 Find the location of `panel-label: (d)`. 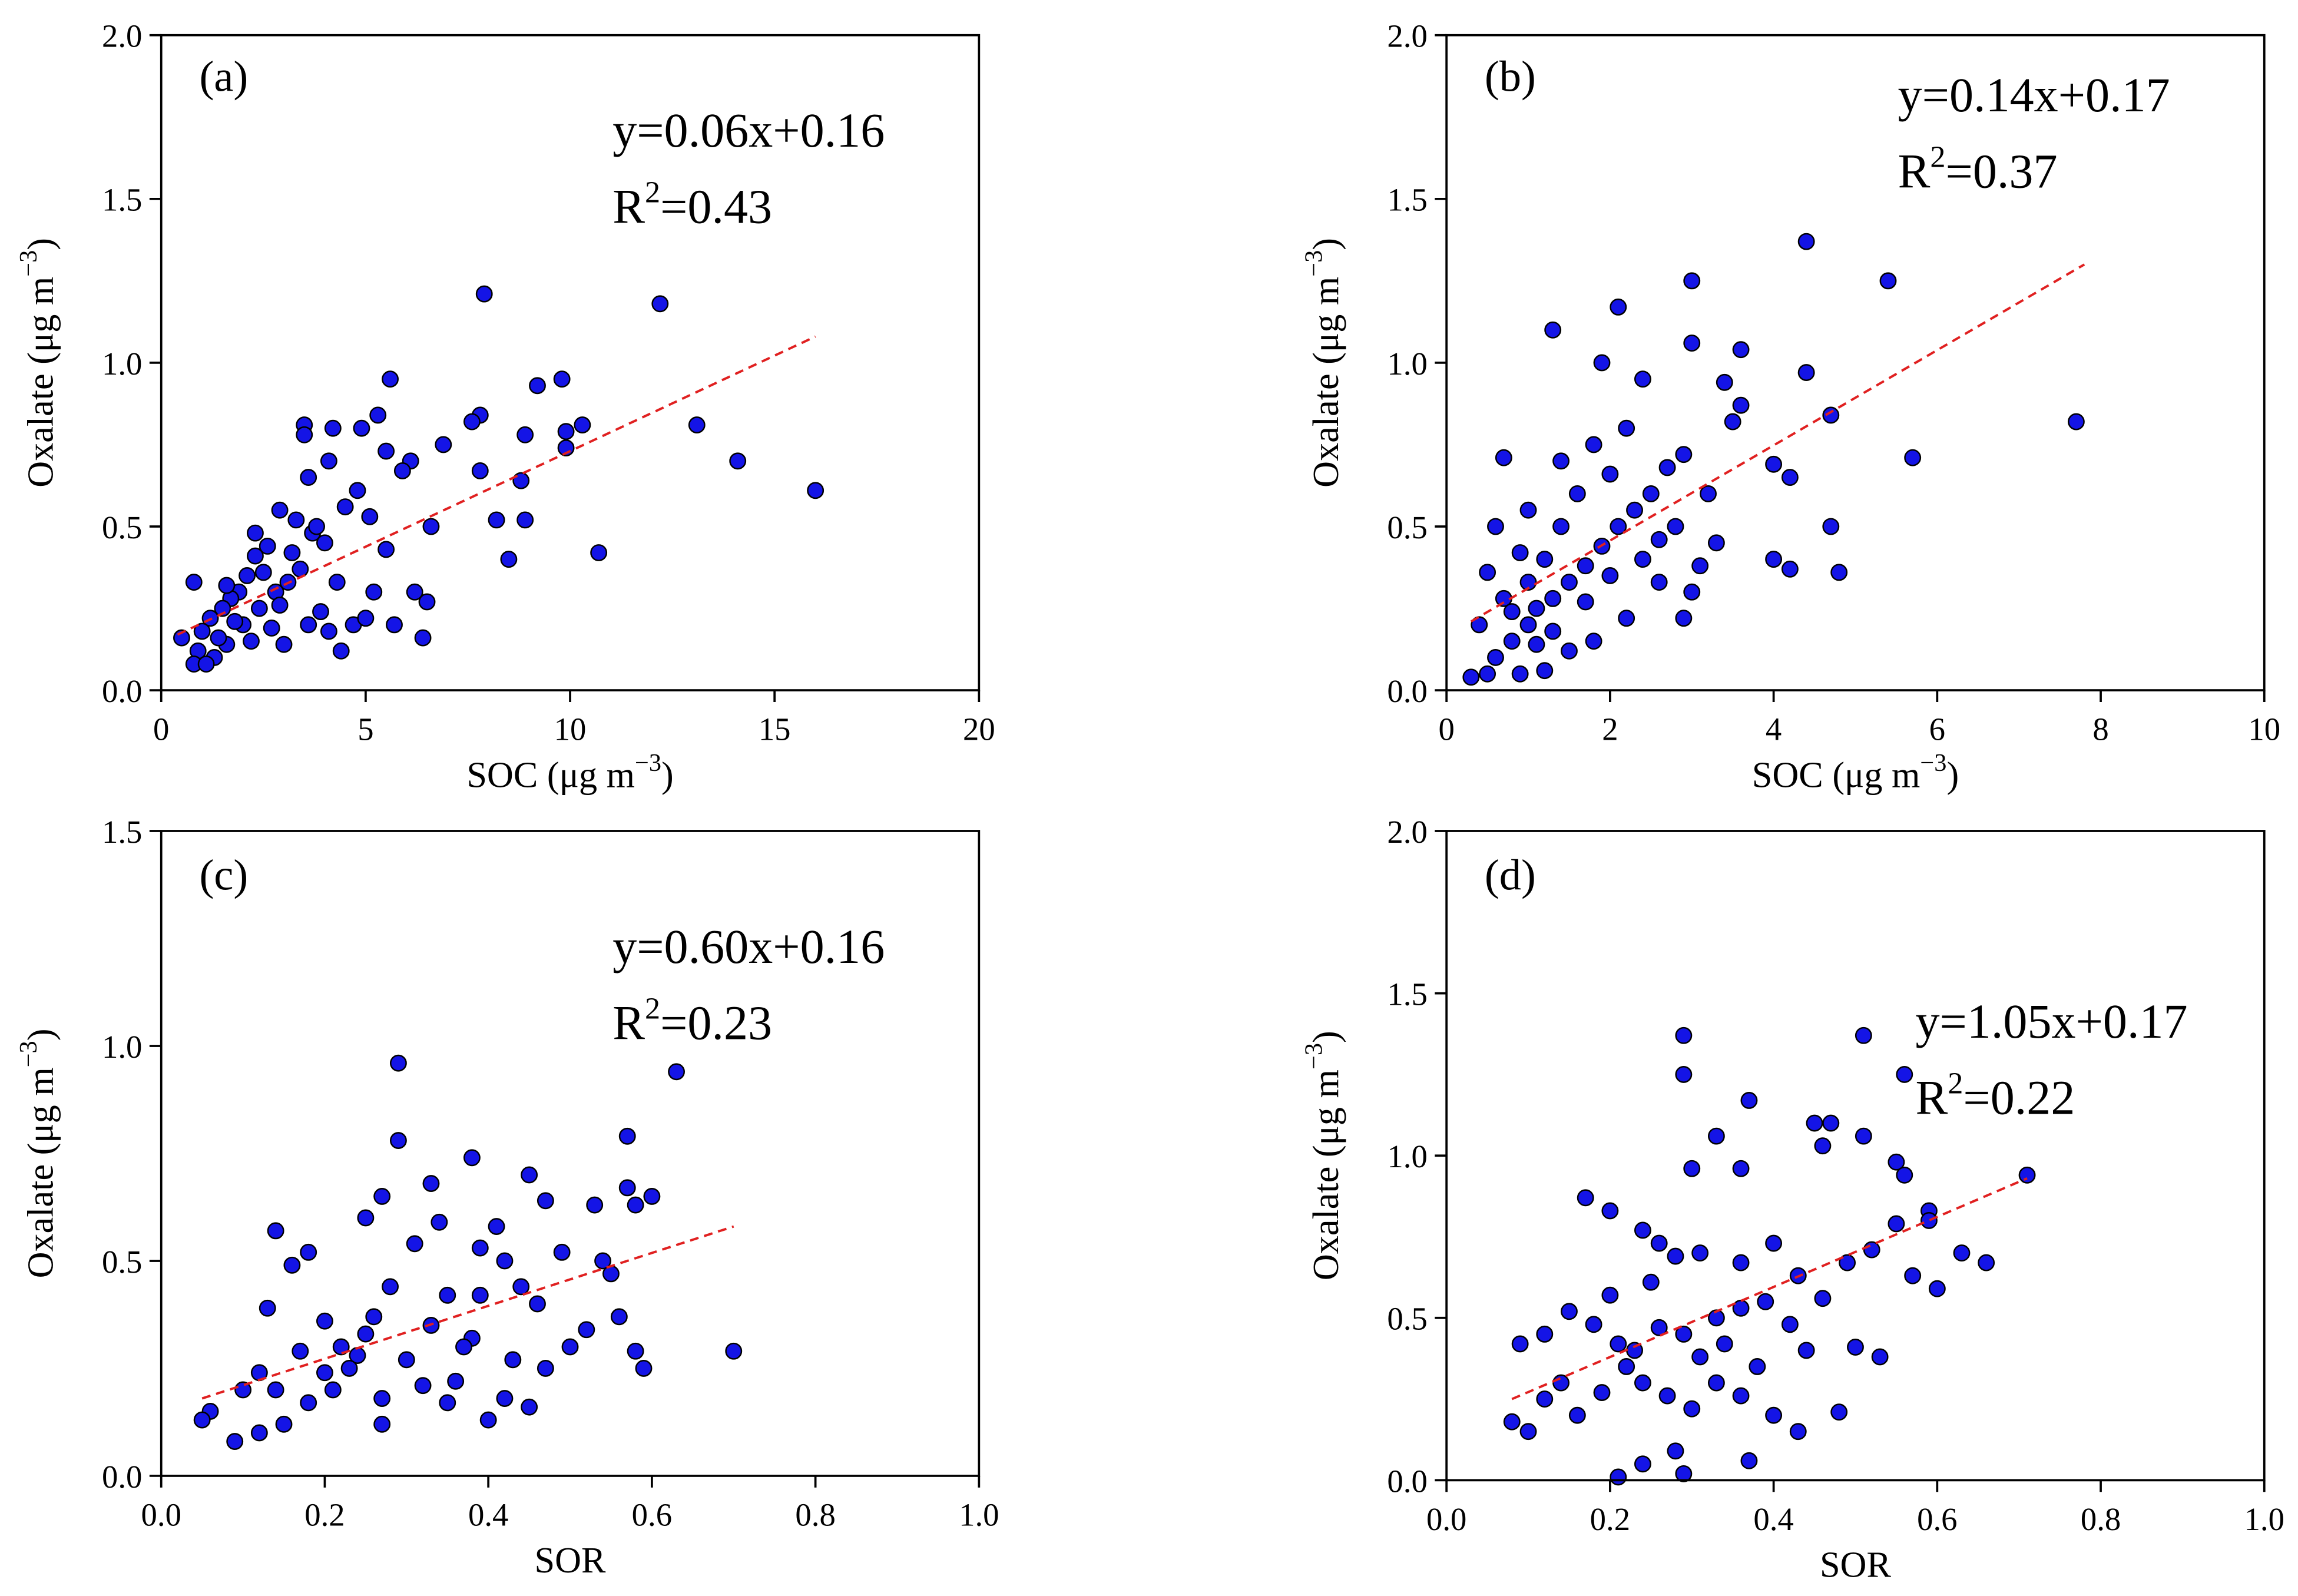

panel-label: (d) is located at coordinates (1510, 875).